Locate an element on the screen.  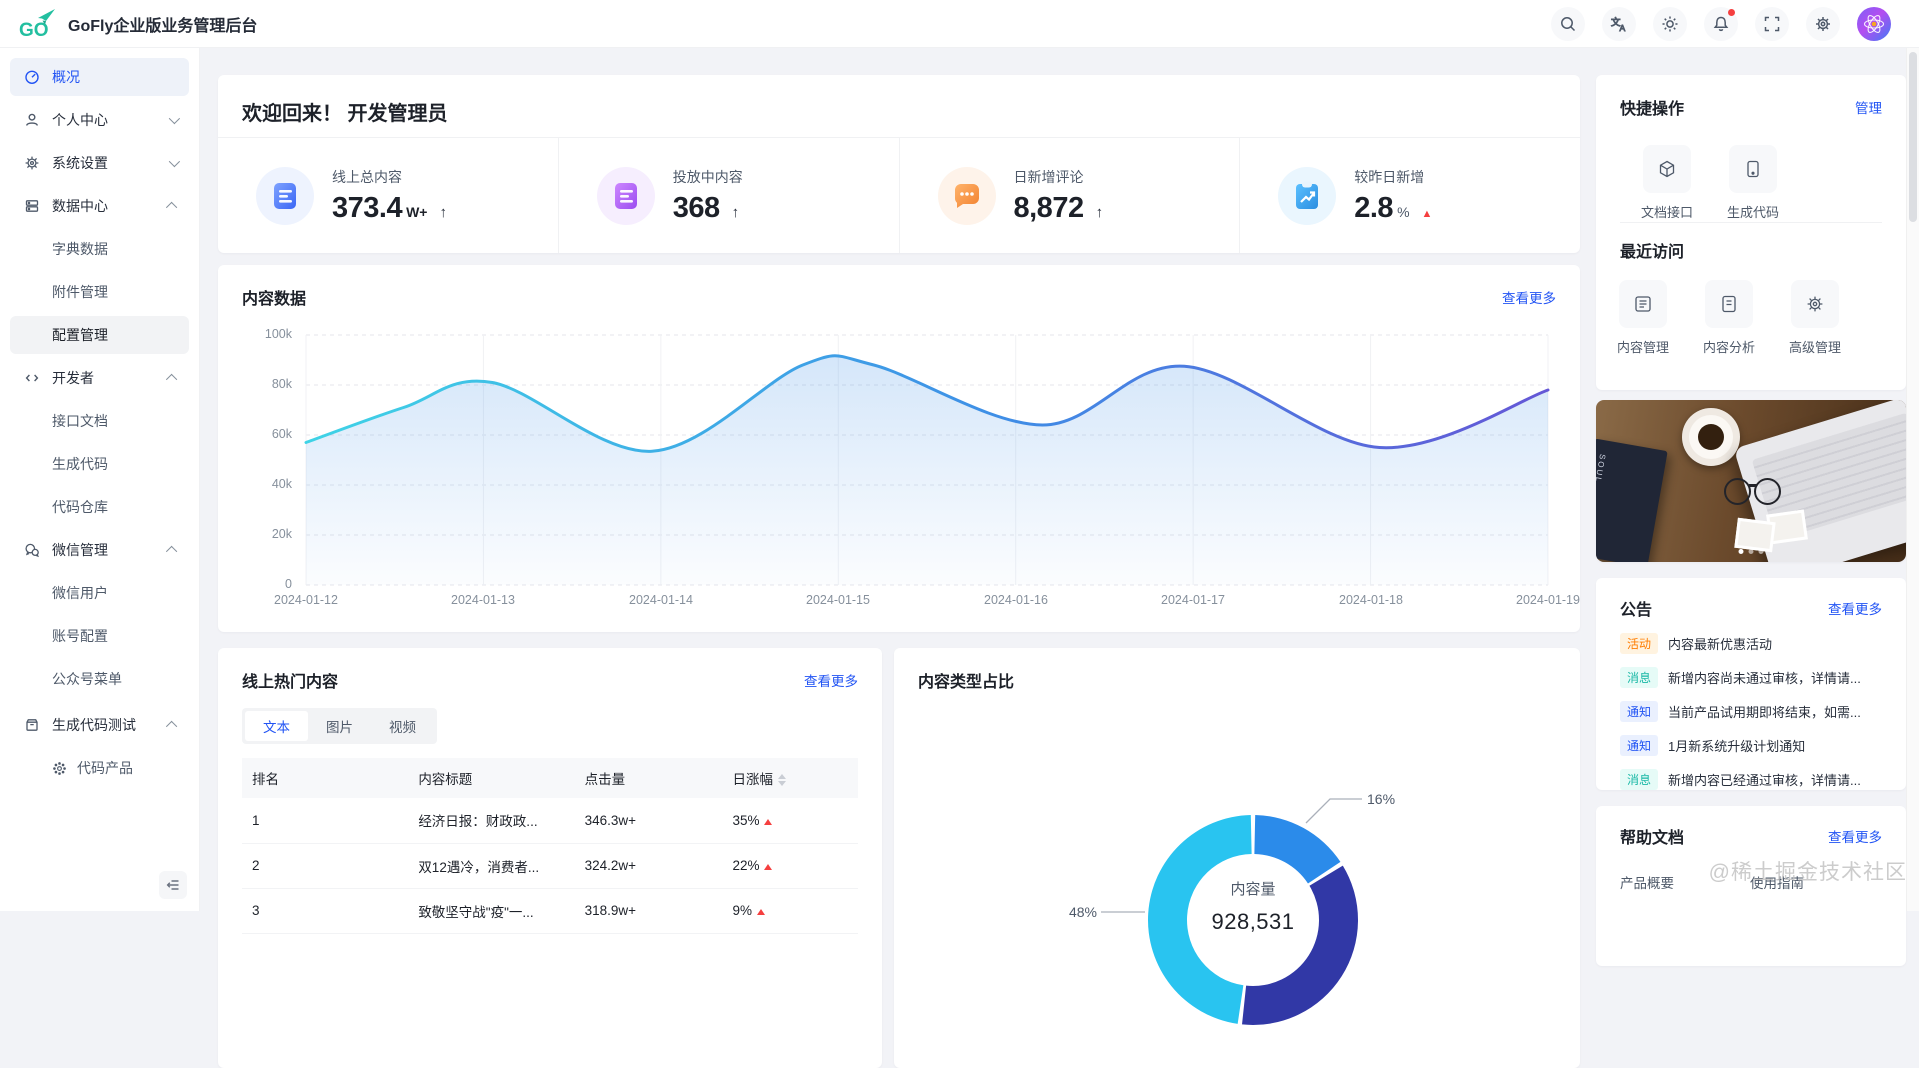
app-title: GoFly企业版业务管理后台 is located at coordinates (163, 26).